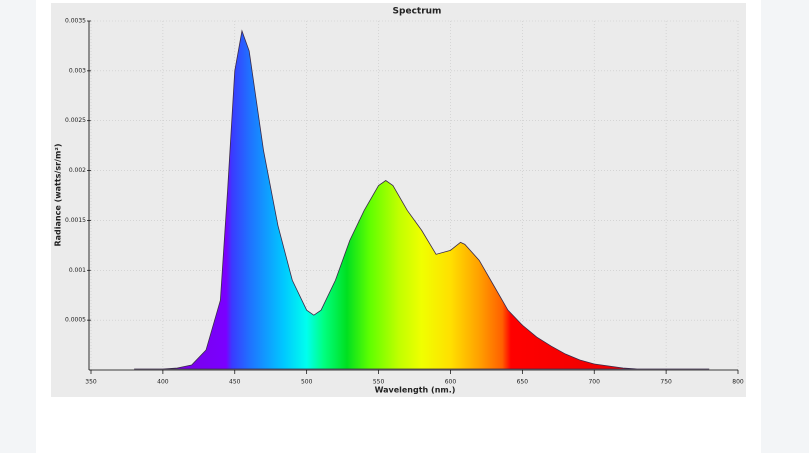 Image resolution: width=809 pixels, height=453 pixels. What do you see at coordinates (415, 390) in the screenshot?
I see `x-axis-label: Wavelength (nm.)` at bounding box center [415, 390].